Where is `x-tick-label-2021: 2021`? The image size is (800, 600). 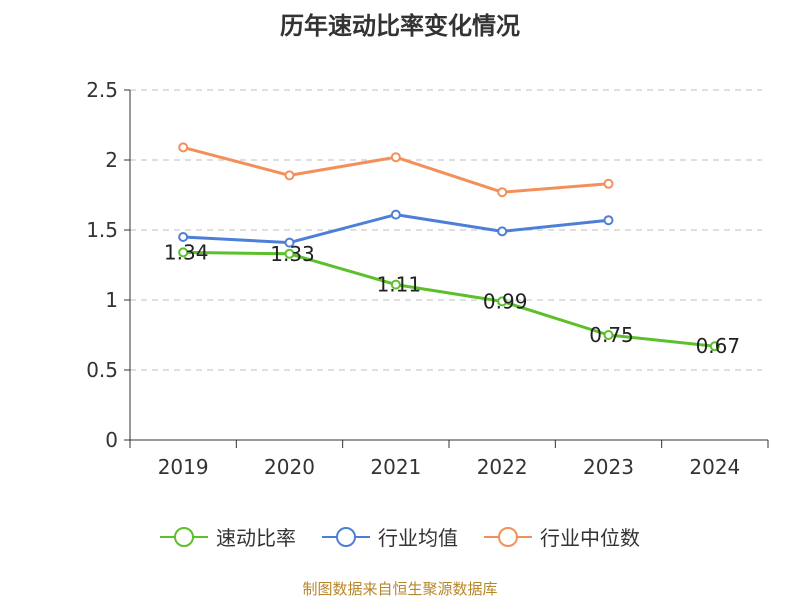 x-tick-label-2021: 2021 is located at coordinates (395, 467).